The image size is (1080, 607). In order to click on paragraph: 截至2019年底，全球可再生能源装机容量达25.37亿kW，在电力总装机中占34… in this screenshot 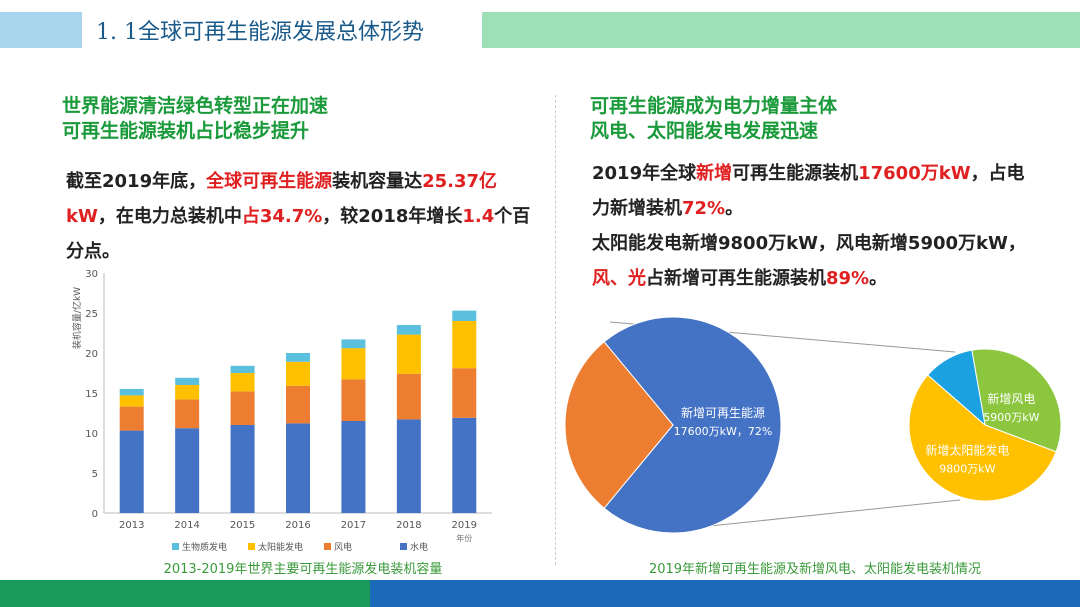, I will do `click(301, 216)`.